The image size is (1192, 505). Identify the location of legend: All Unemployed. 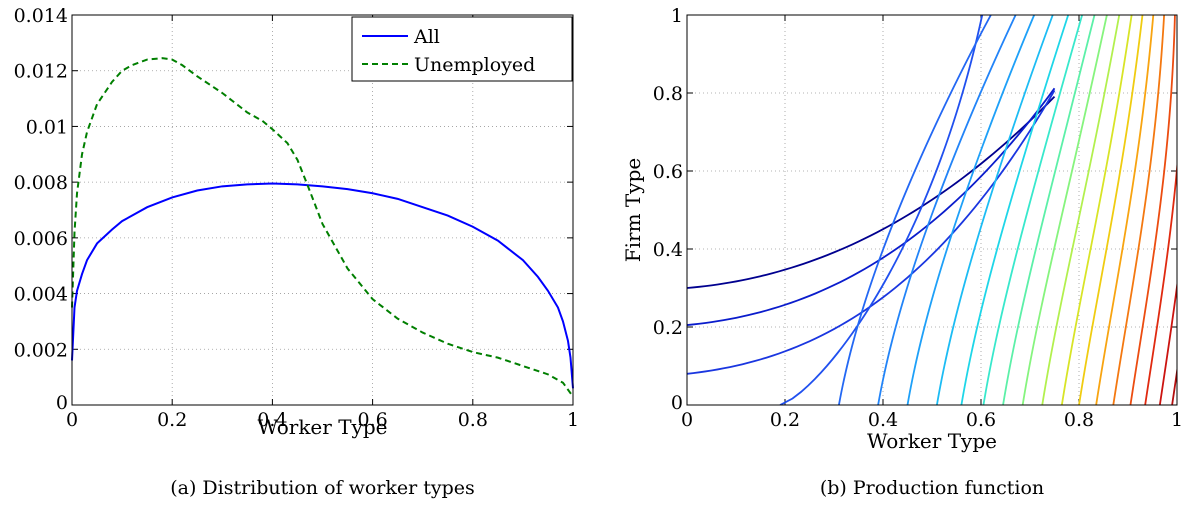
(462, 49).